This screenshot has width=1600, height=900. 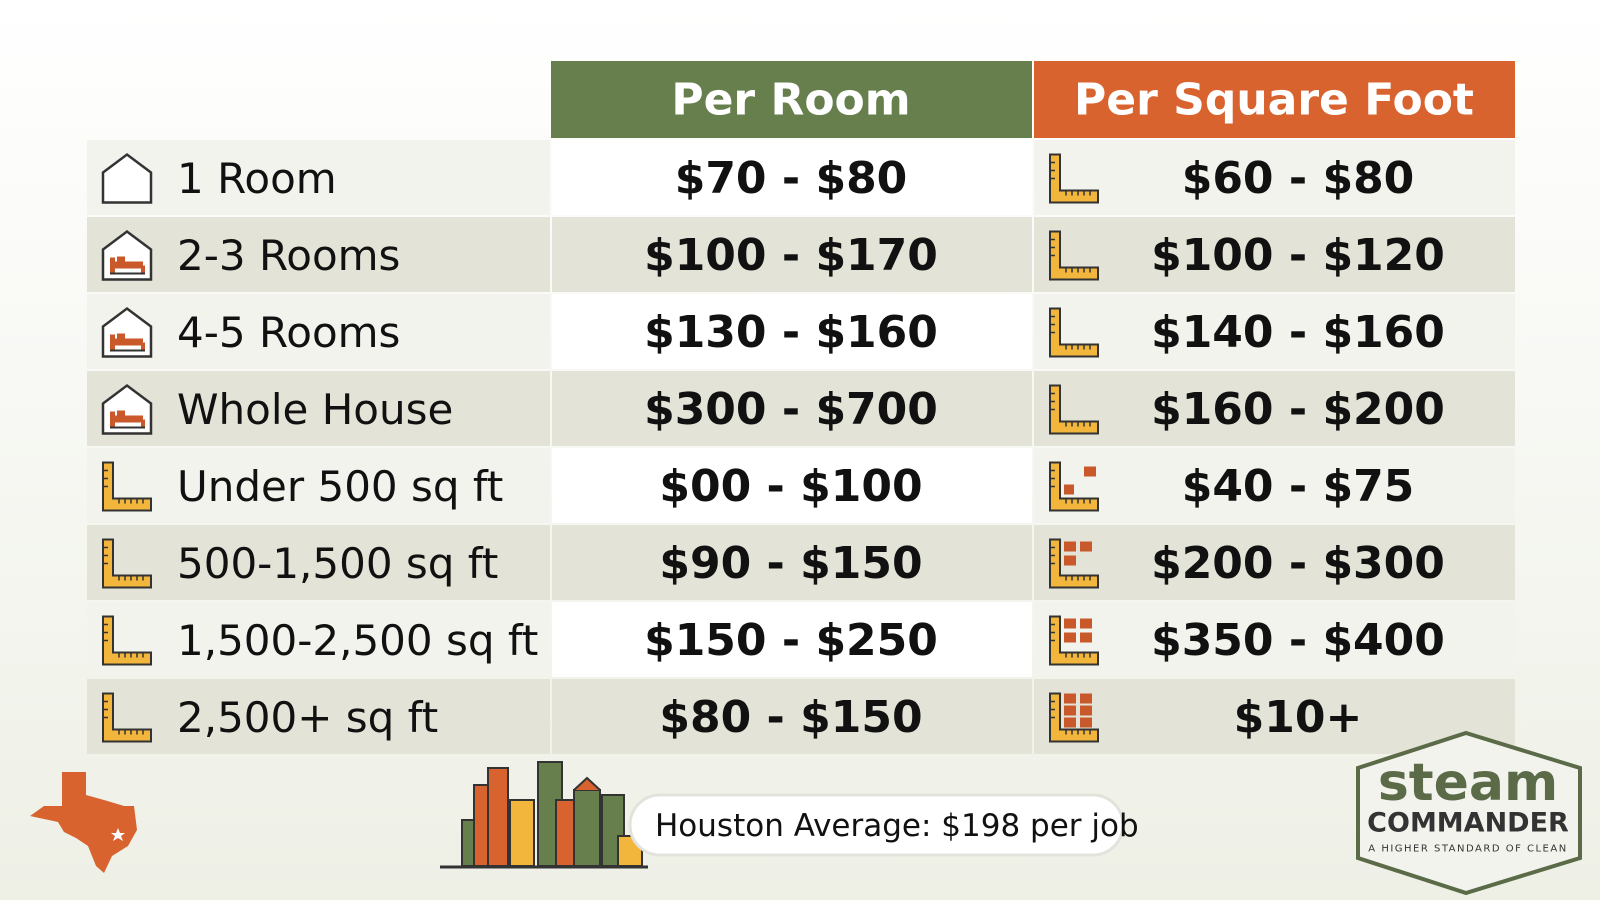 I want to click on row-label: 500-1,500 sq ft, so click(x=337, y=563).